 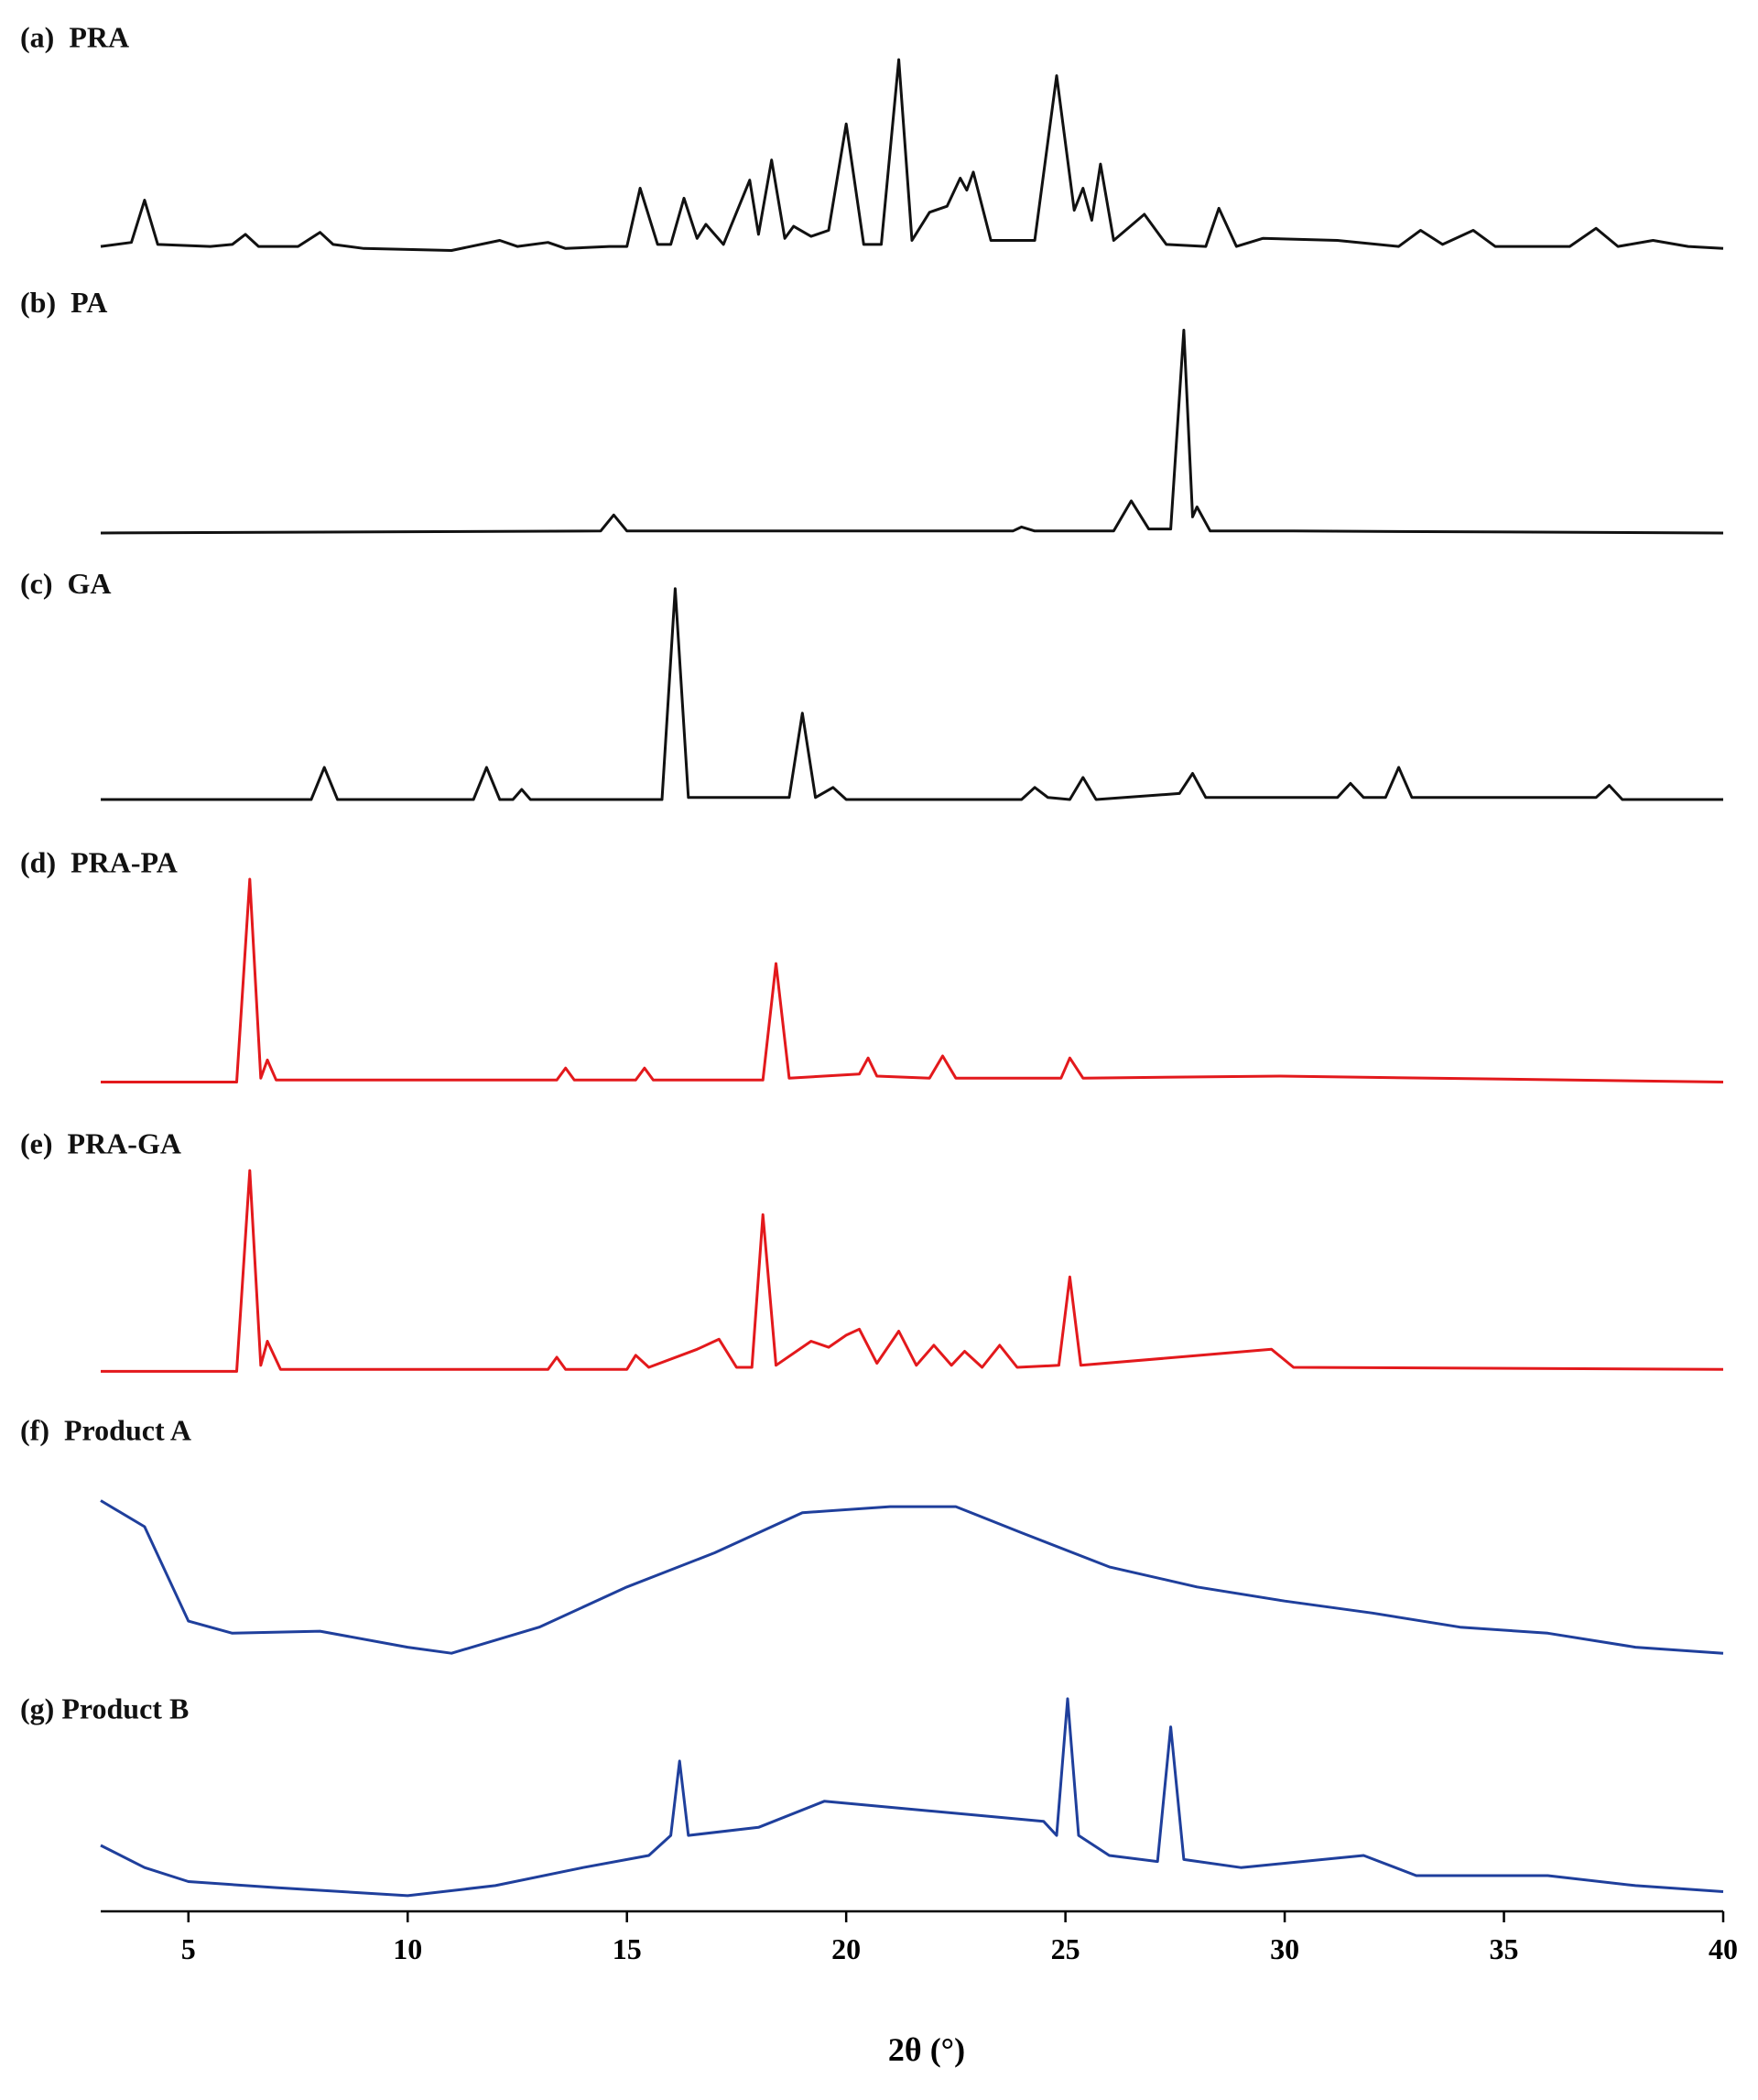 What do you see at coordinates (1505, 1948) in the screenshot?
I see `x-tick-label: 35` at bounding box center [1505, 1948].